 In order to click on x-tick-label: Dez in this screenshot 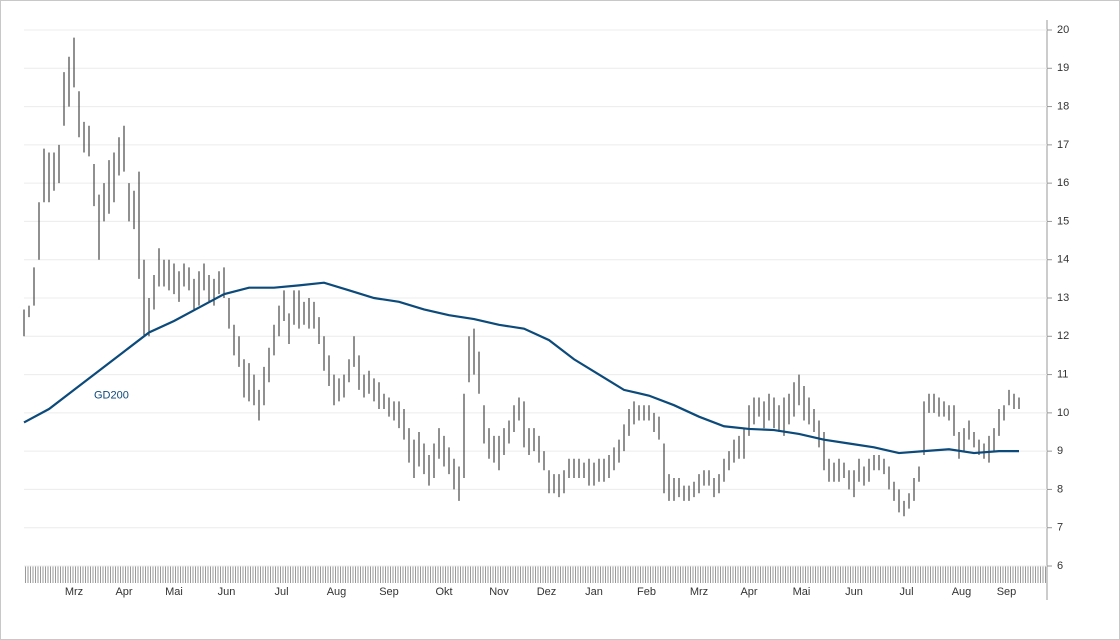, I will do `click(547, 592)`.